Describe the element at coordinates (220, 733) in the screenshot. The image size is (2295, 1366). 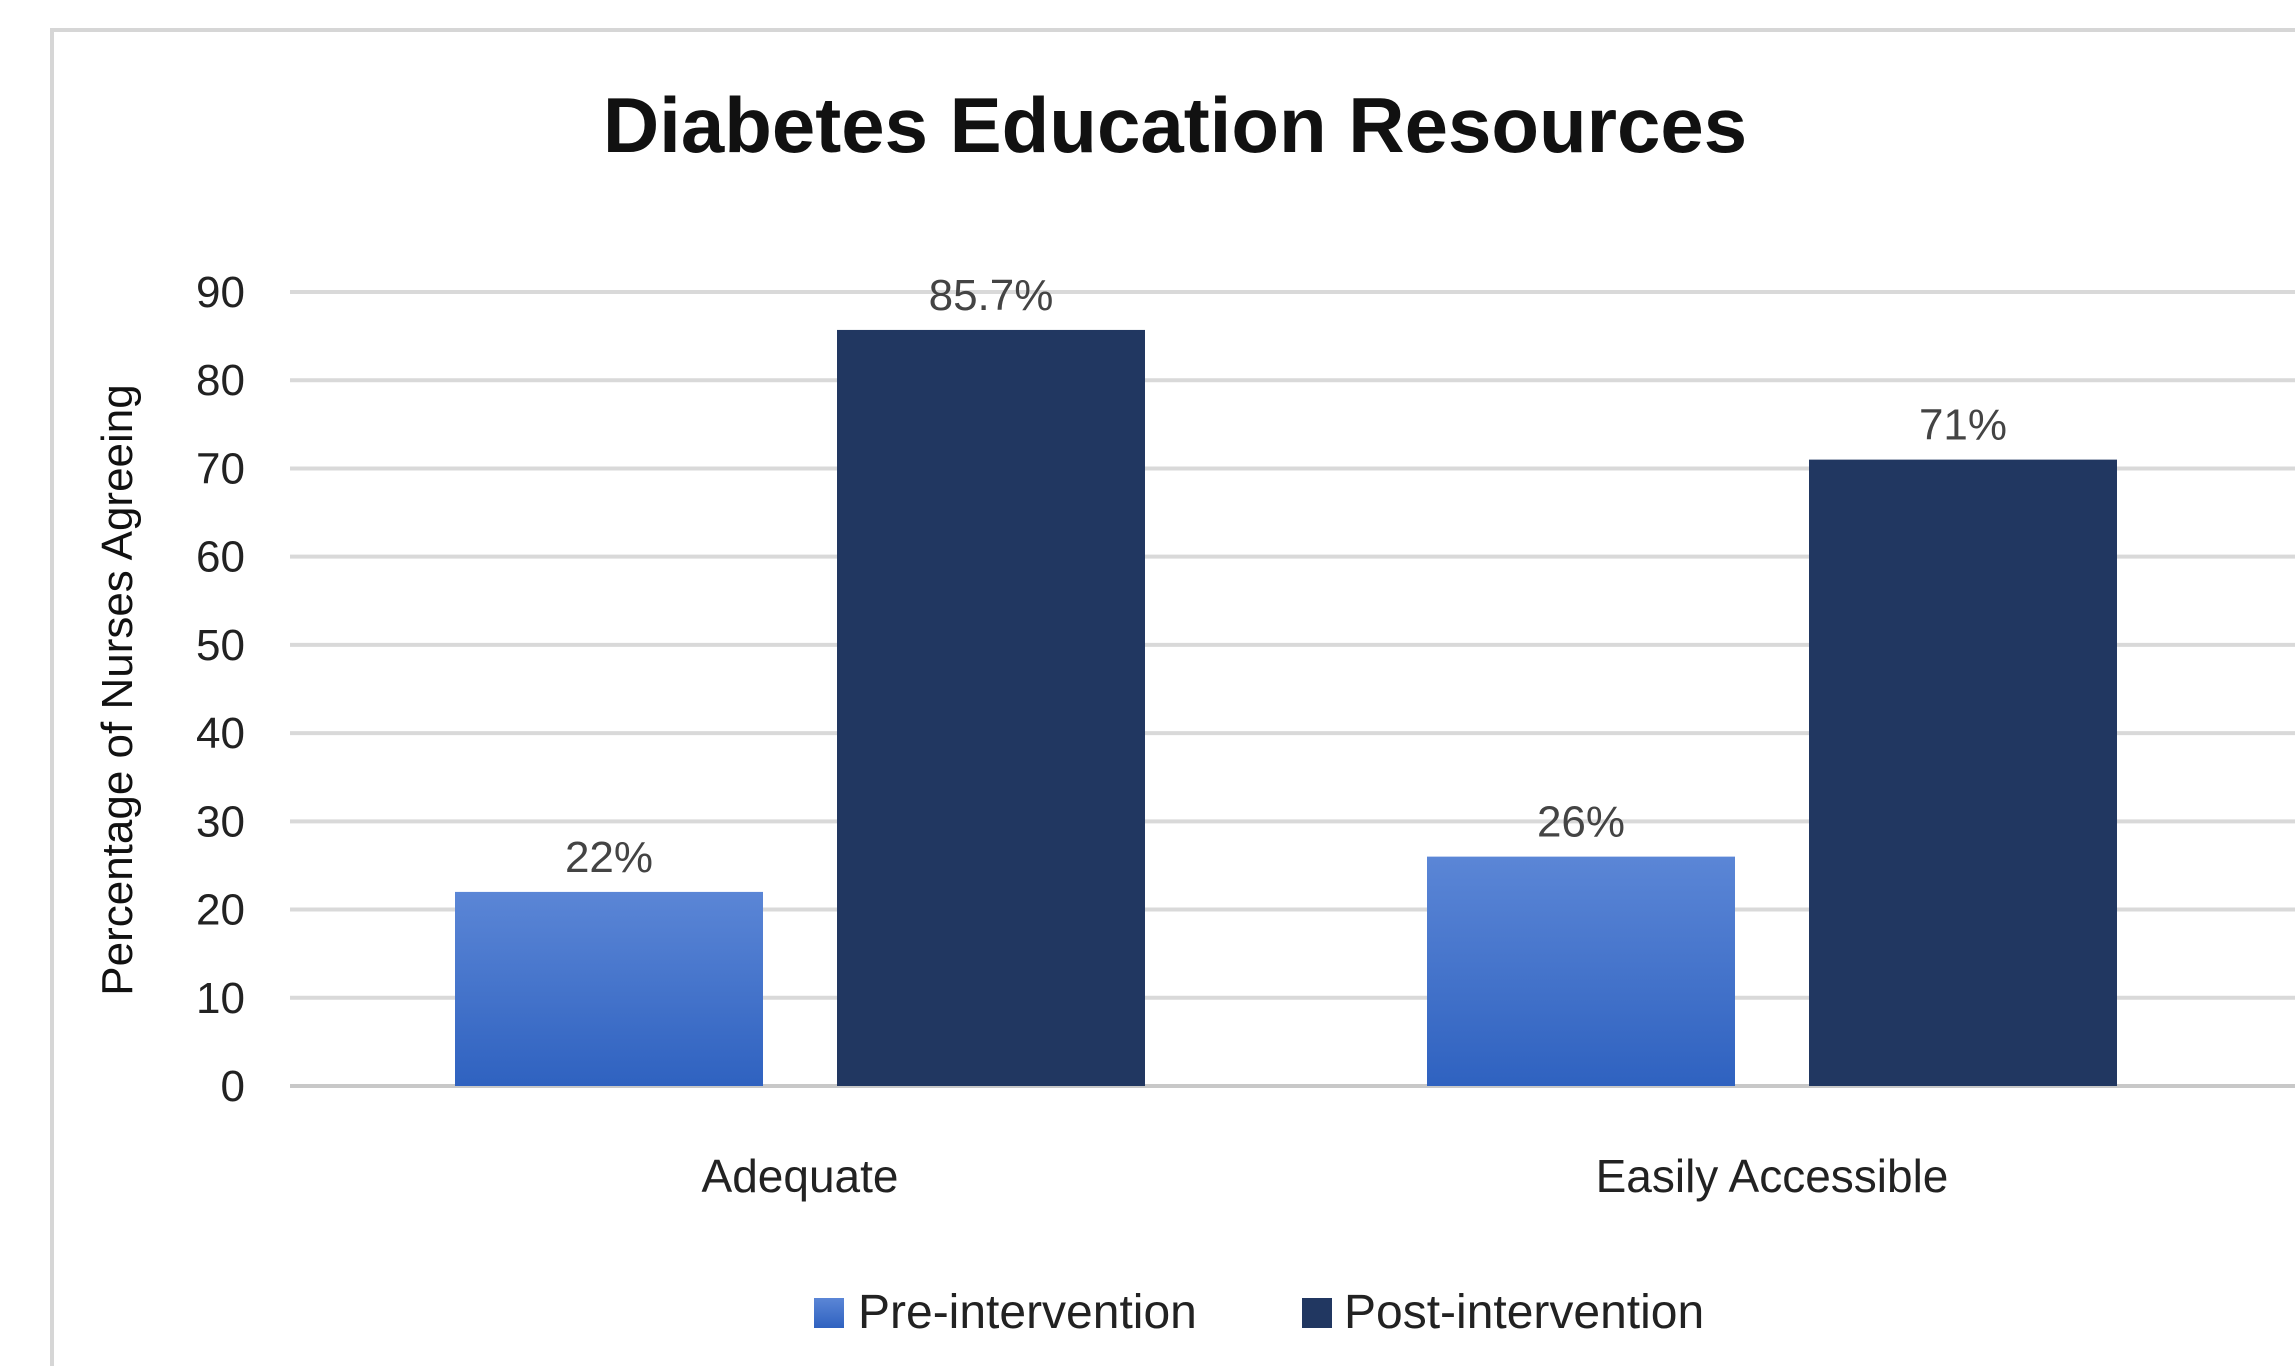
I see `y-tick-label: 40` at that location.